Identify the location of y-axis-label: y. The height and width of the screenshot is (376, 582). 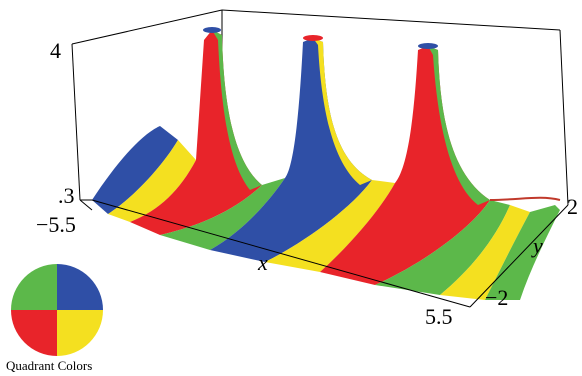
(537, 245).